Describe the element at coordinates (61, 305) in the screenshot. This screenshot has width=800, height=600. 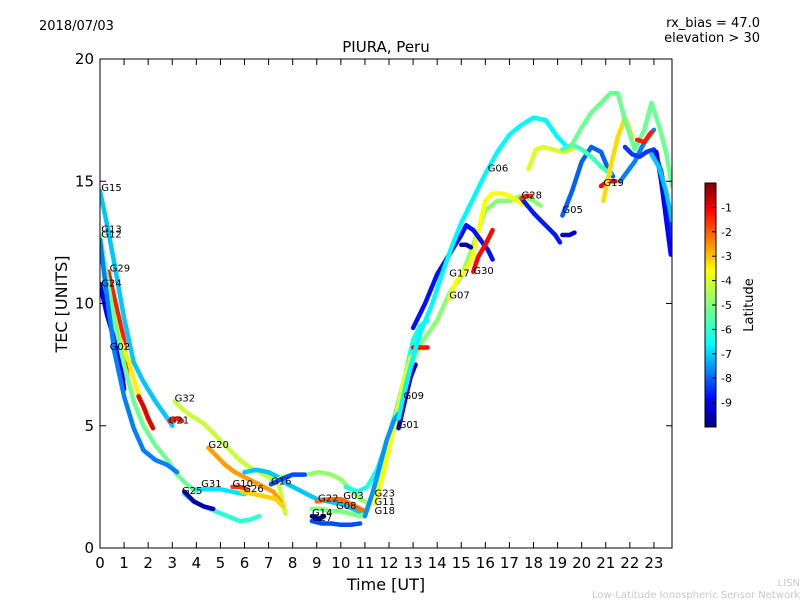
I see `y-axis-title: TEC [UNITS]` at that location.